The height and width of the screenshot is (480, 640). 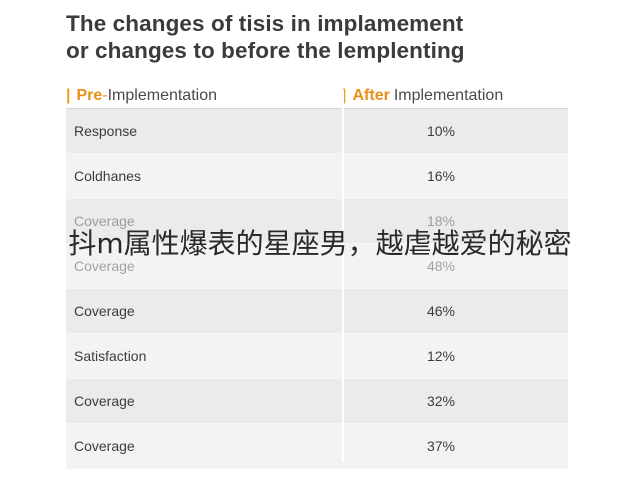 I want to click on row-label: Coldhanes, so click(x=107, y=176).